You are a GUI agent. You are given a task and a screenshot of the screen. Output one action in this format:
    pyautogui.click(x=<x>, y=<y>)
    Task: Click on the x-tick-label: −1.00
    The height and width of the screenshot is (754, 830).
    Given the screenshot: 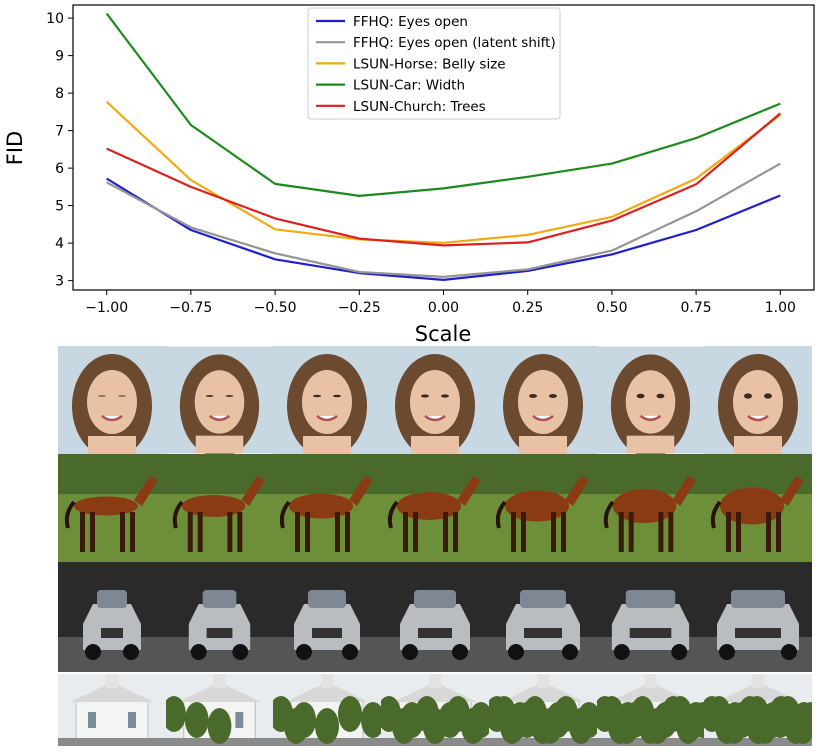 What is the action you would take?
    pyautogui.click(x=106, y=308)
    